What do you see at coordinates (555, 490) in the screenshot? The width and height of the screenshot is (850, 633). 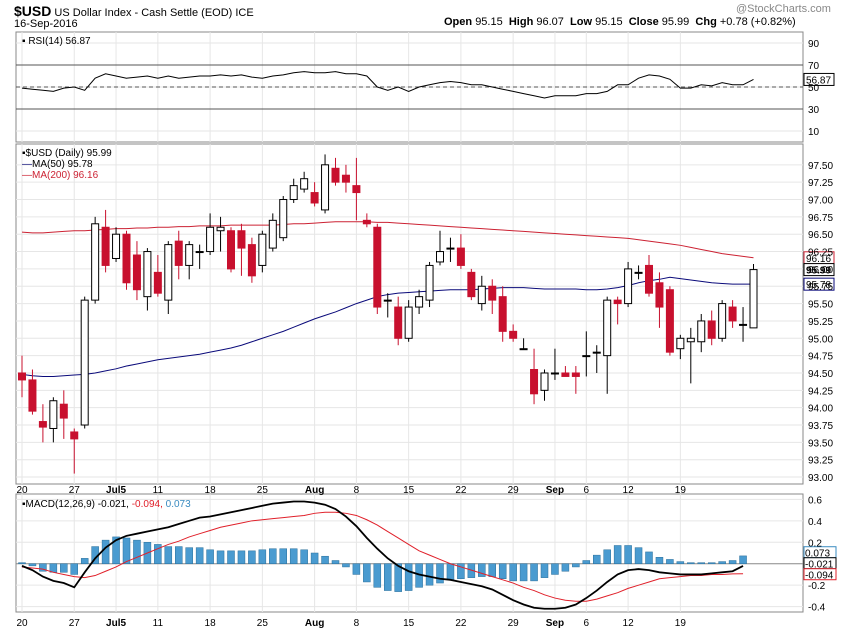 I see `x-axis-label-top: Sep` at bounding box center [555, 490].